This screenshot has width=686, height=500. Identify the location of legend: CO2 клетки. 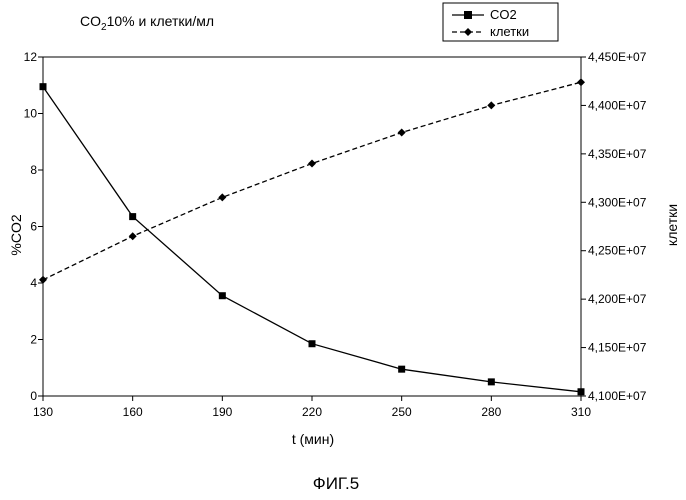
(500, 22).